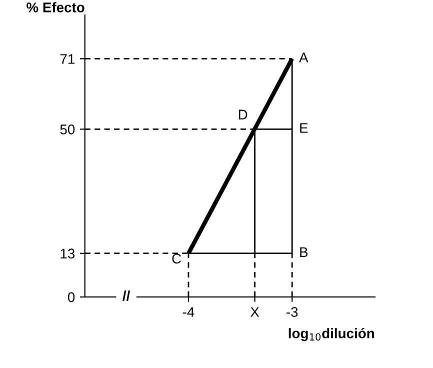 The image size is (433, 368). Describe the element at coordinates (177, 259) in the screenshot. I see `annotation: C` at that location.